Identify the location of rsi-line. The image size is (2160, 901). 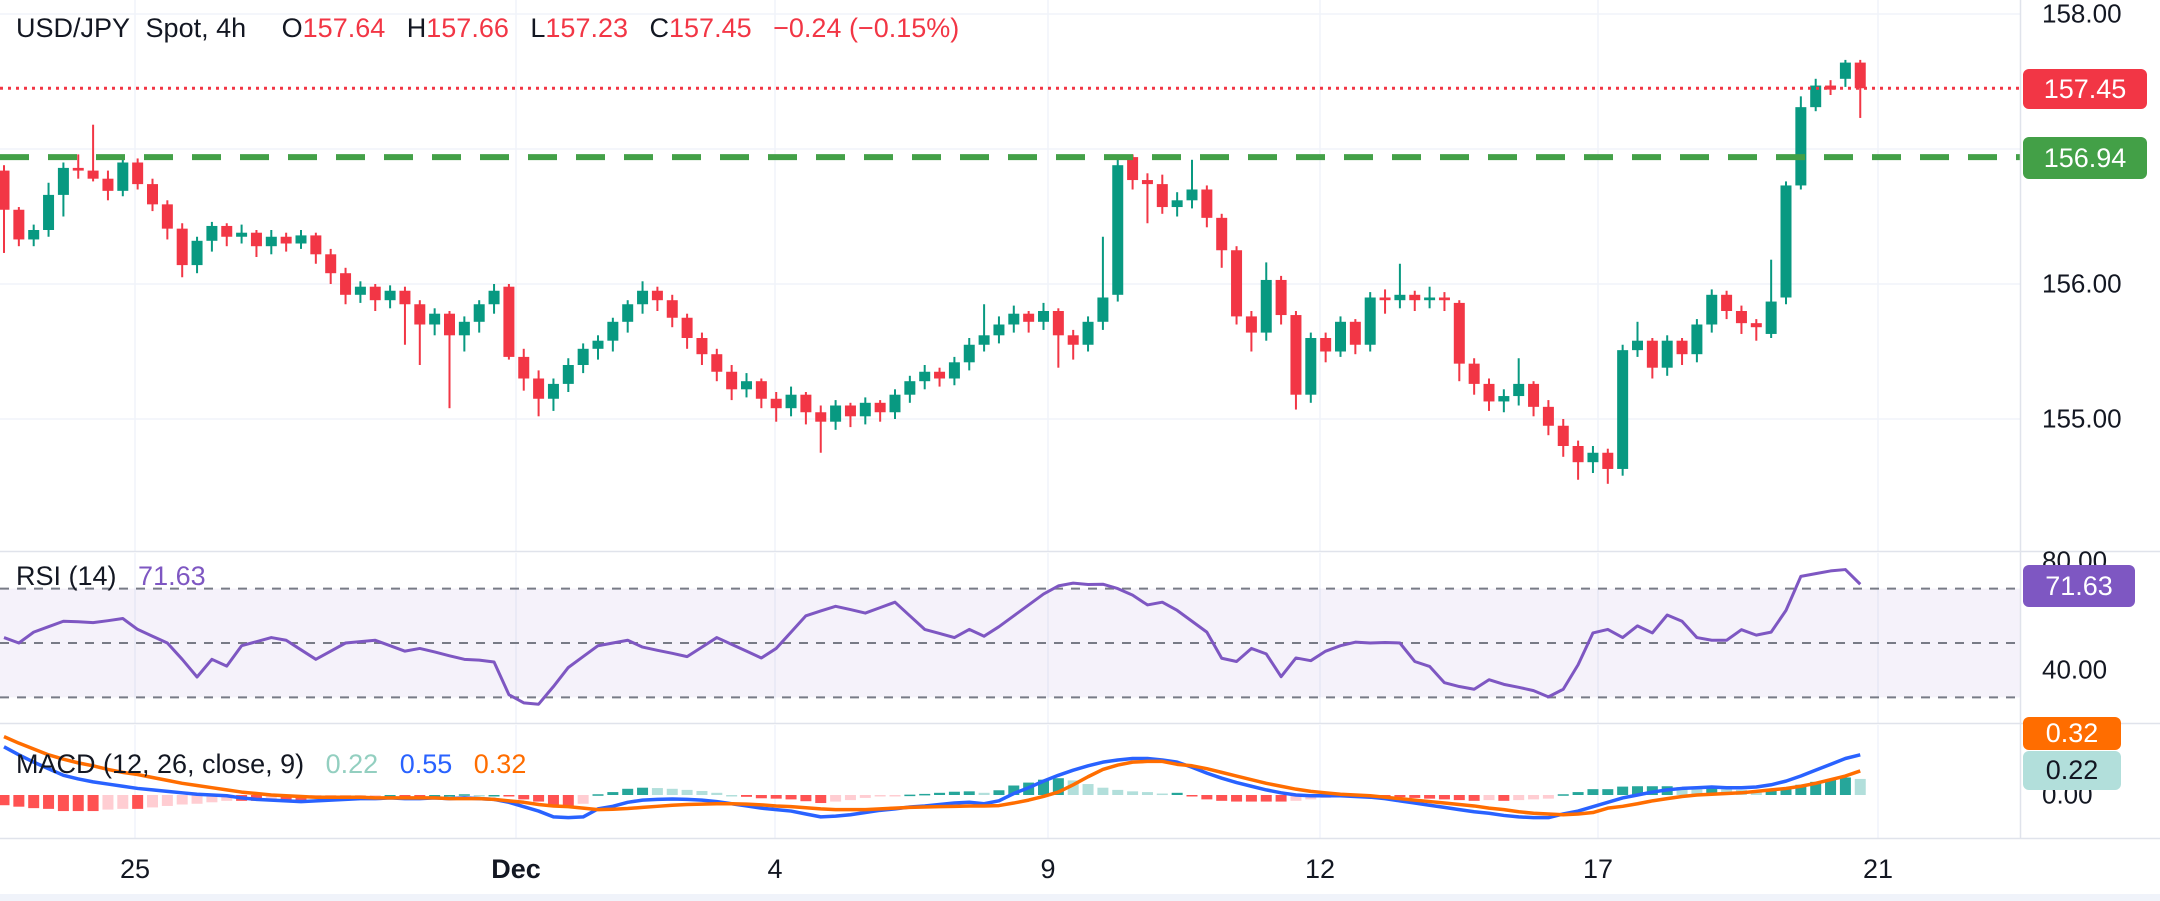
(932, 637).